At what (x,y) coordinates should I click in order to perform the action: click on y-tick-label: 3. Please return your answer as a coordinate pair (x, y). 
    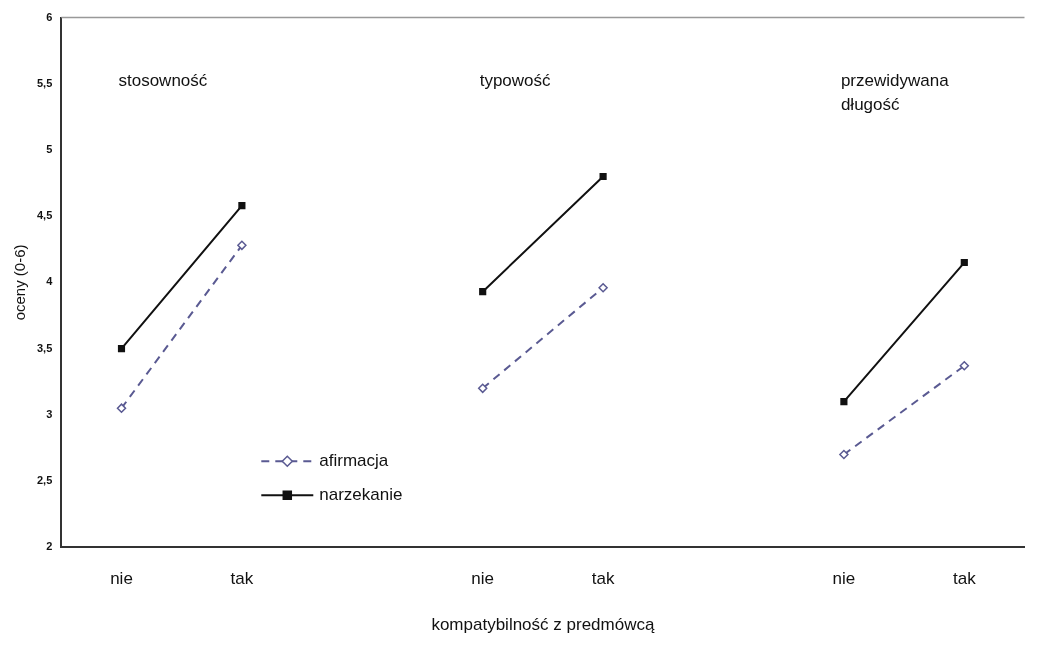
    Looking at the image, I should click on (49, 413).